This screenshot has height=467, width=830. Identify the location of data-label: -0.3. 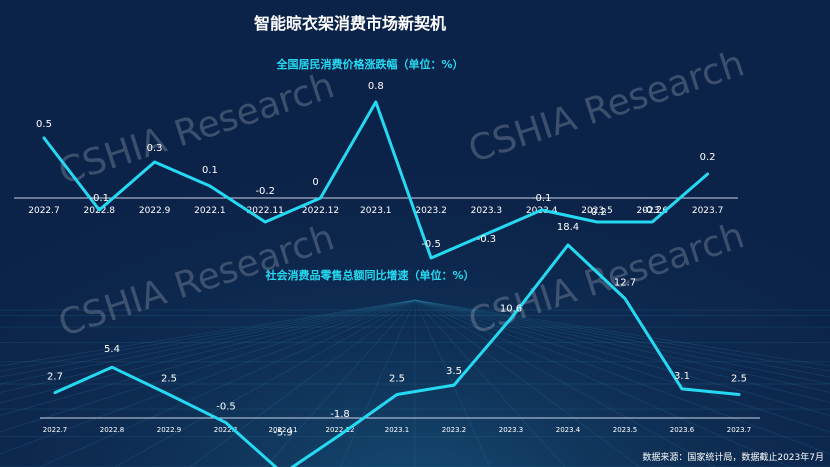
(487, 239).